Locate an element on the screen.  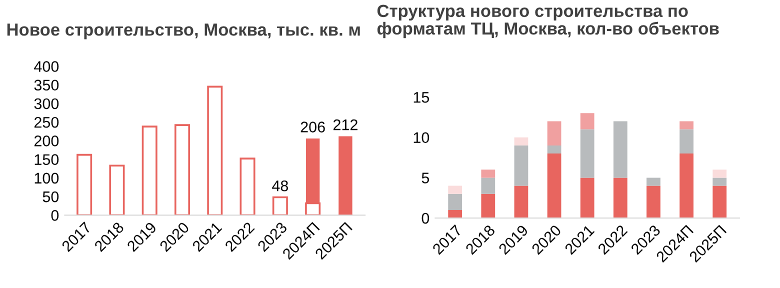
y-tick-label: 10 is located at coordinates (422, 138).